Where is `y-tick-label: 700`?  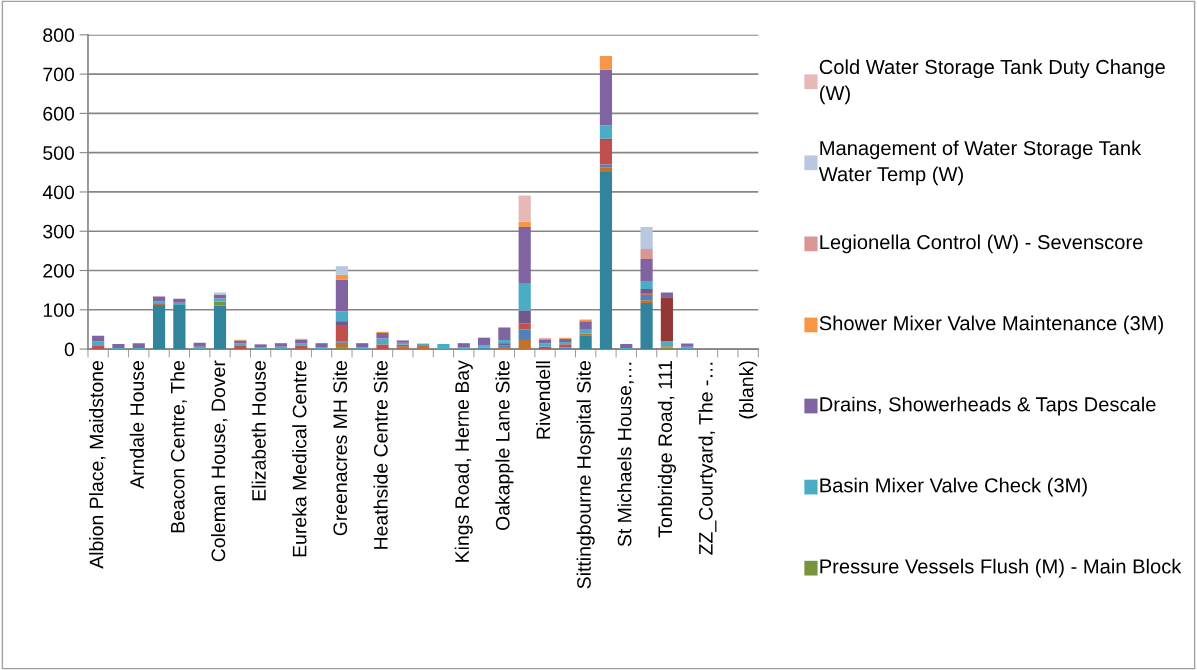
y-tick-label: 700 is located at coordinates (59, 74).